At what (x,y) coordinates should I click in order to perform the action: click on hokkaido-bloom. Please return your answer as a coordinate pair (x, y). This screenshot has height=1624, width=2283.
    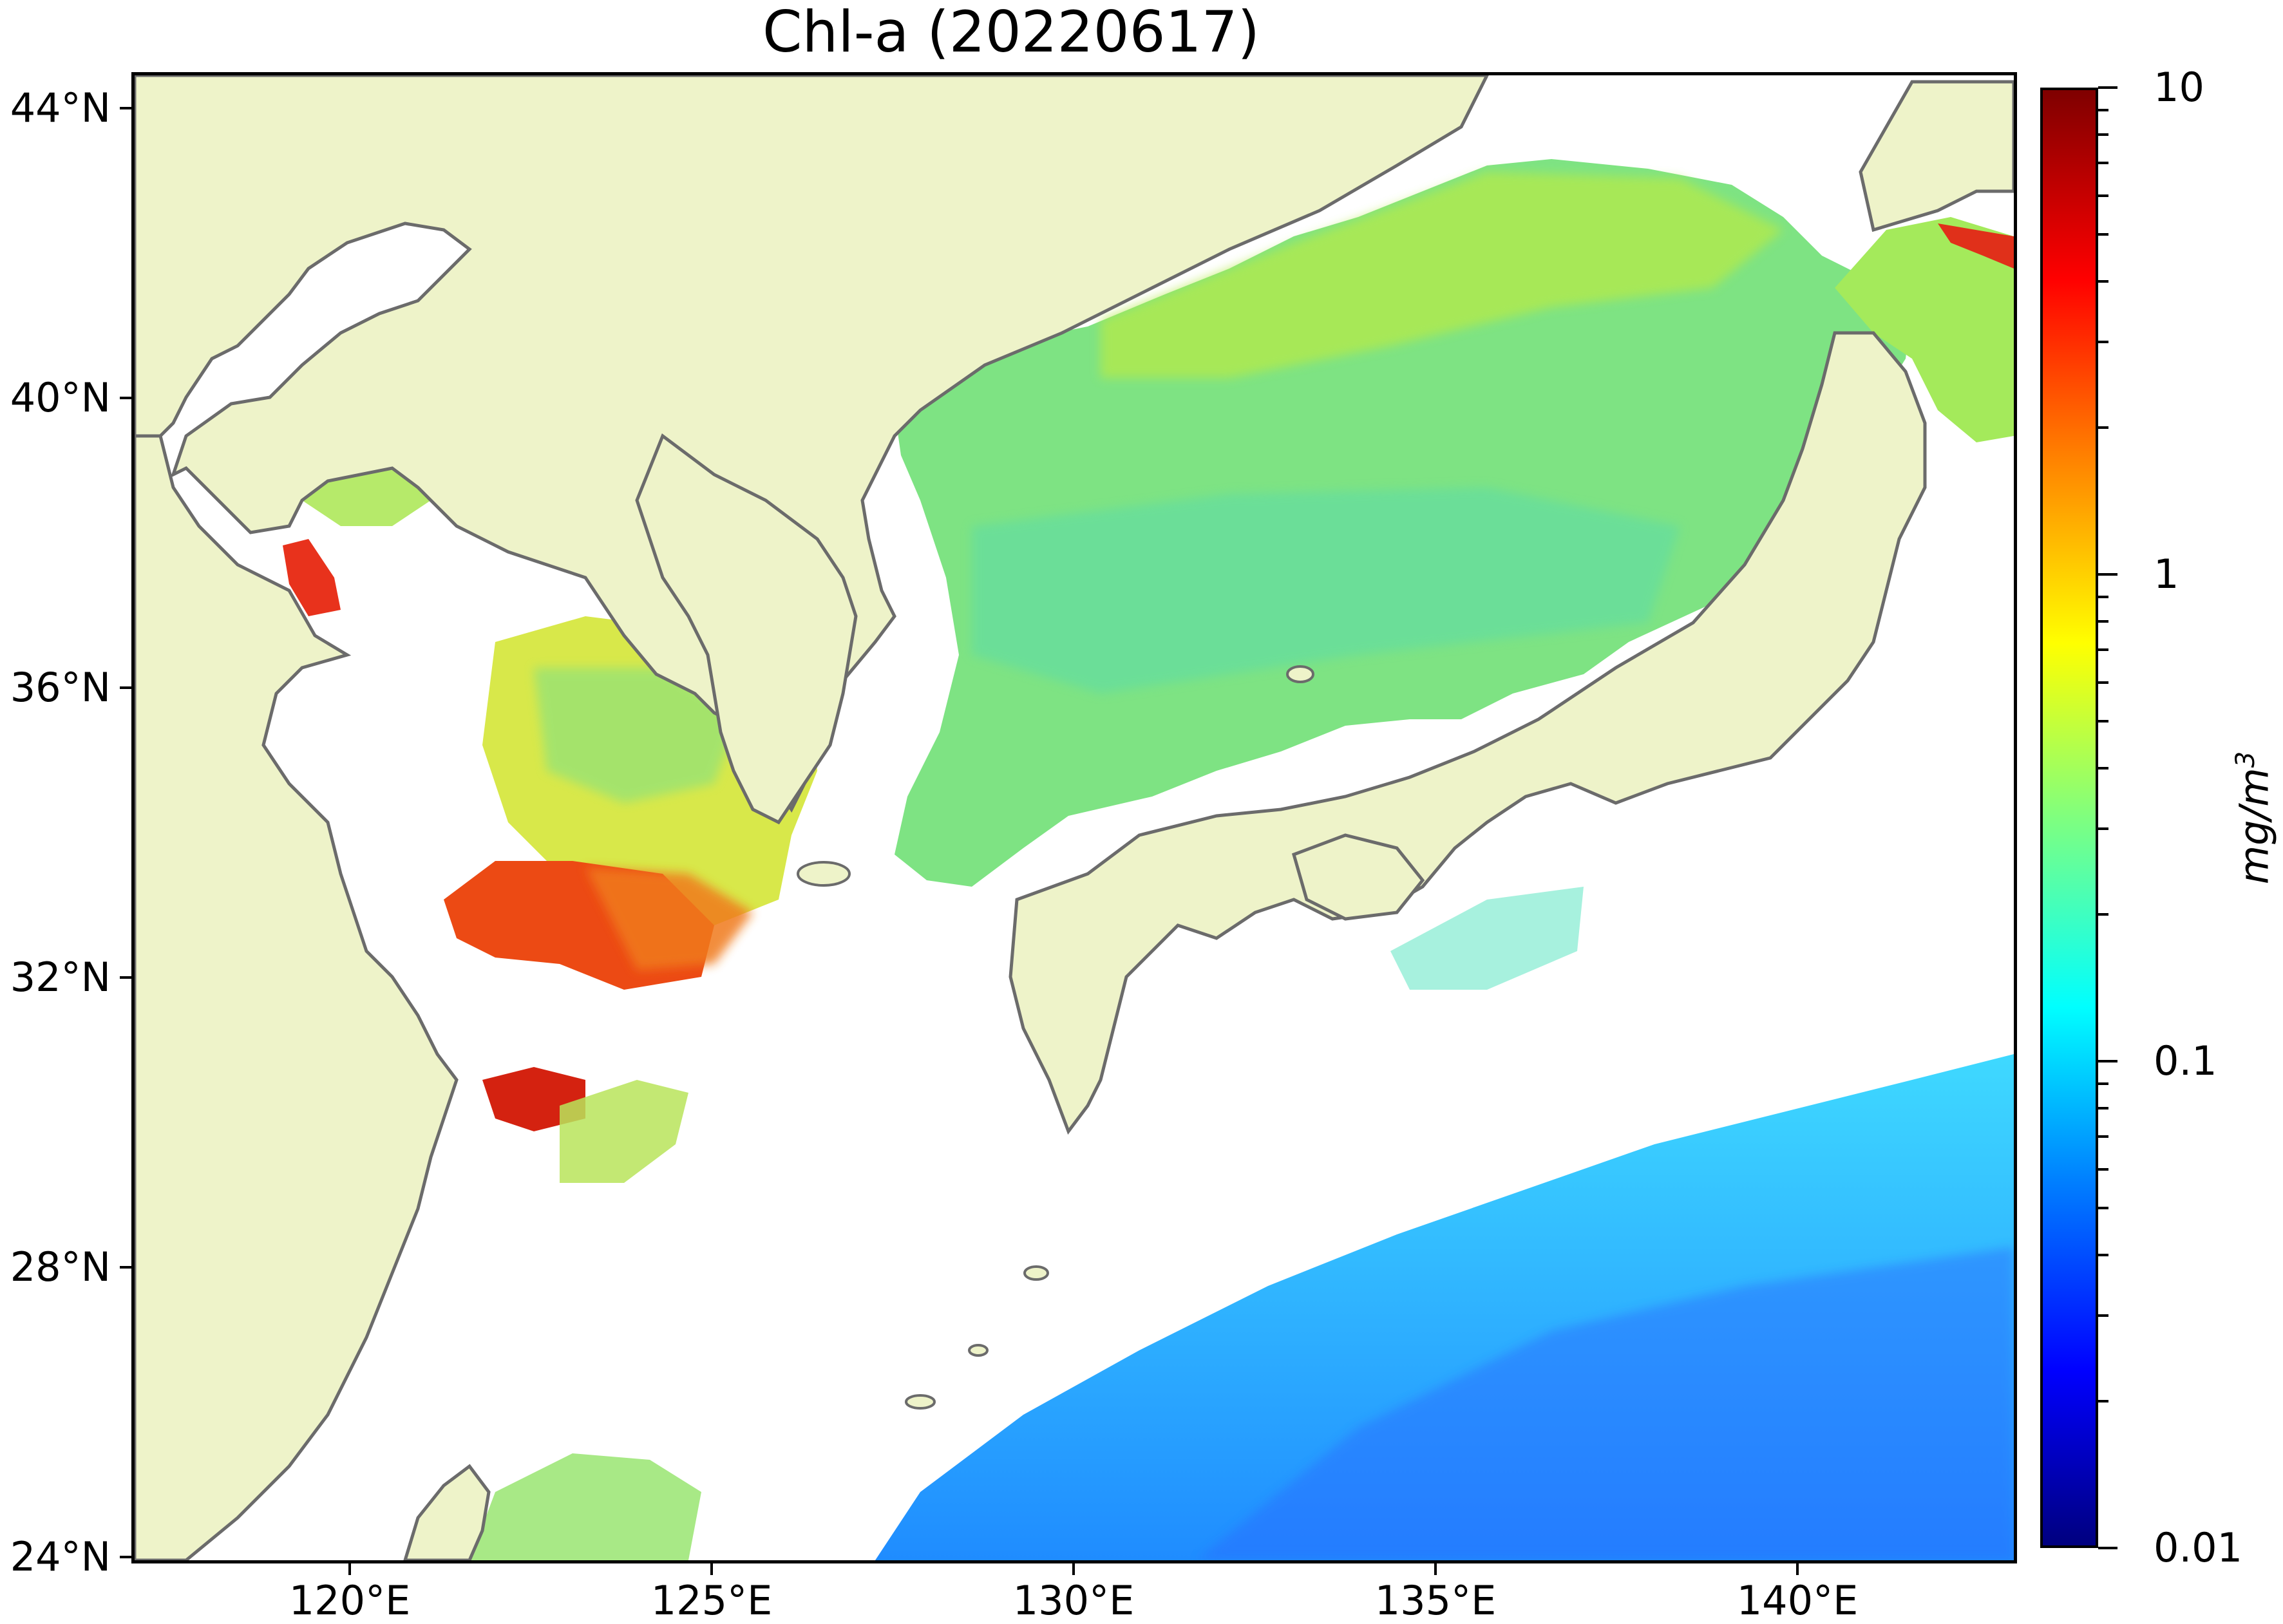
    Looking at the image, I should click on (1976, 246).